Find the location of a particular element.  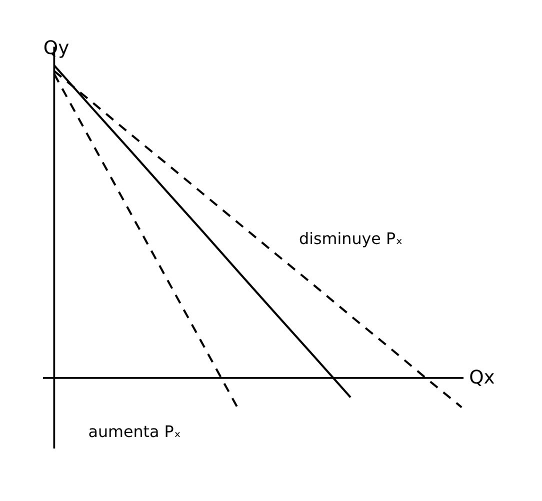

annotation: disminuye Pₓ is located at coordinates (351, 238).